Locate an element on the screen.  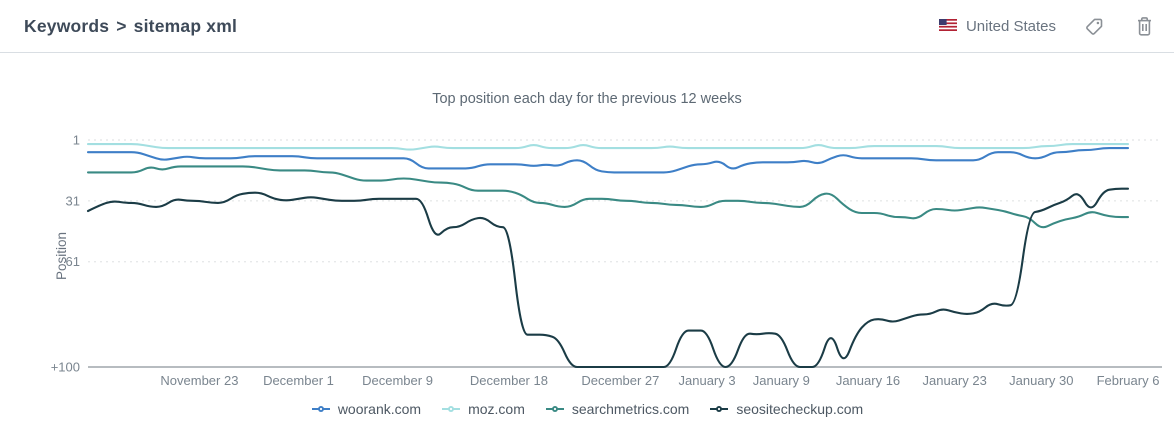
country-indicator: United States is located at coordinates (997, 26).